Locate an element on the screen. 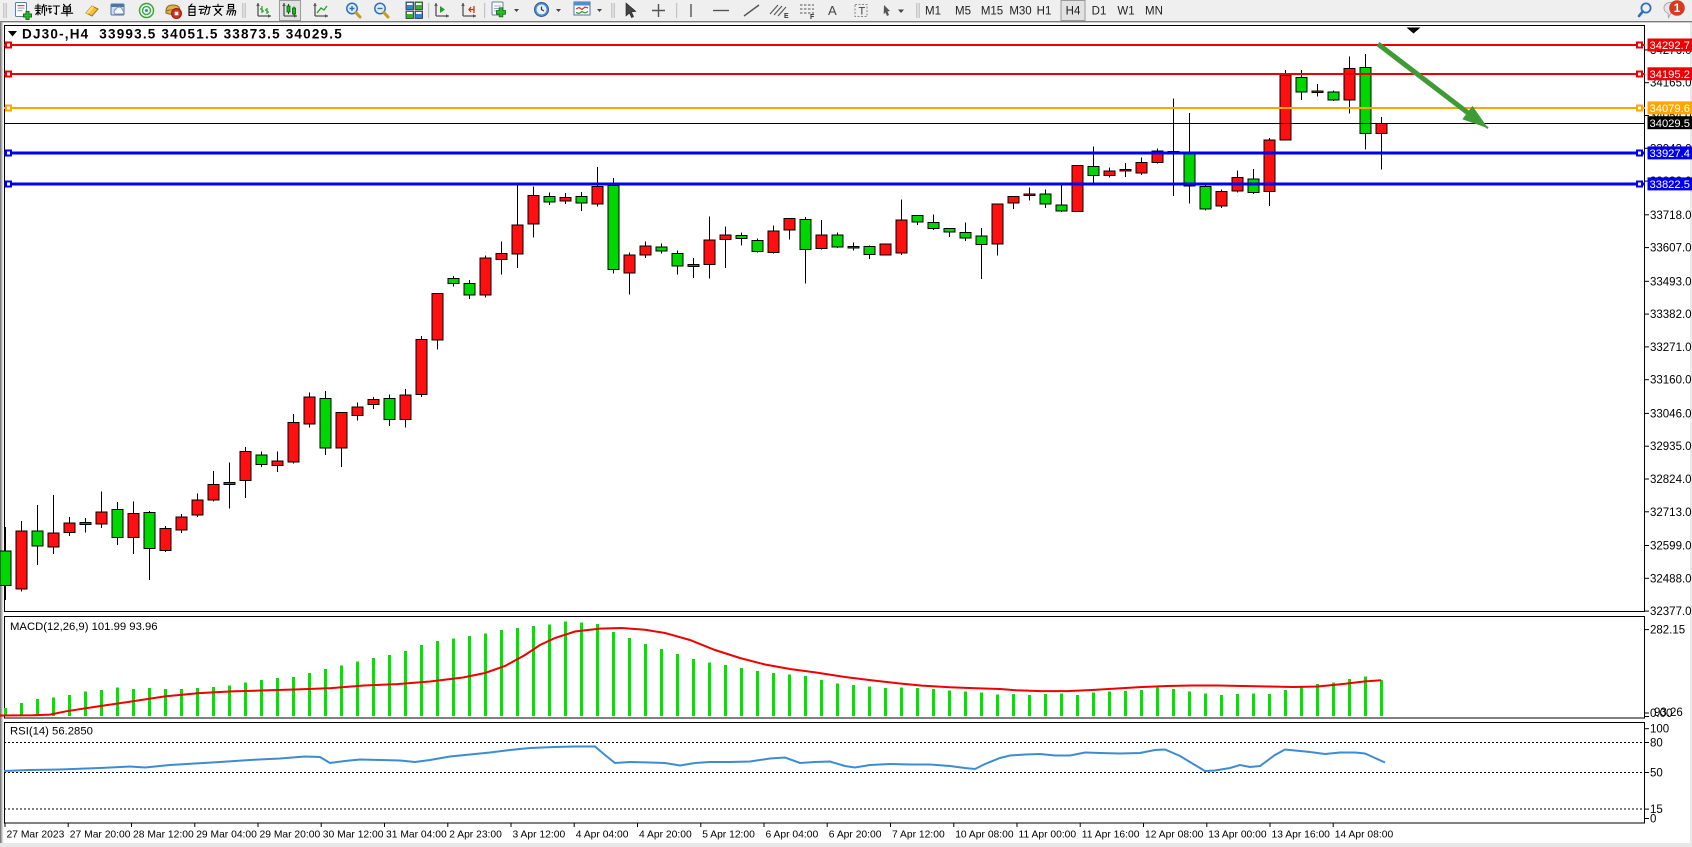  svg-text: 29 Mar 04:00 is located at coordinates (226, 835).